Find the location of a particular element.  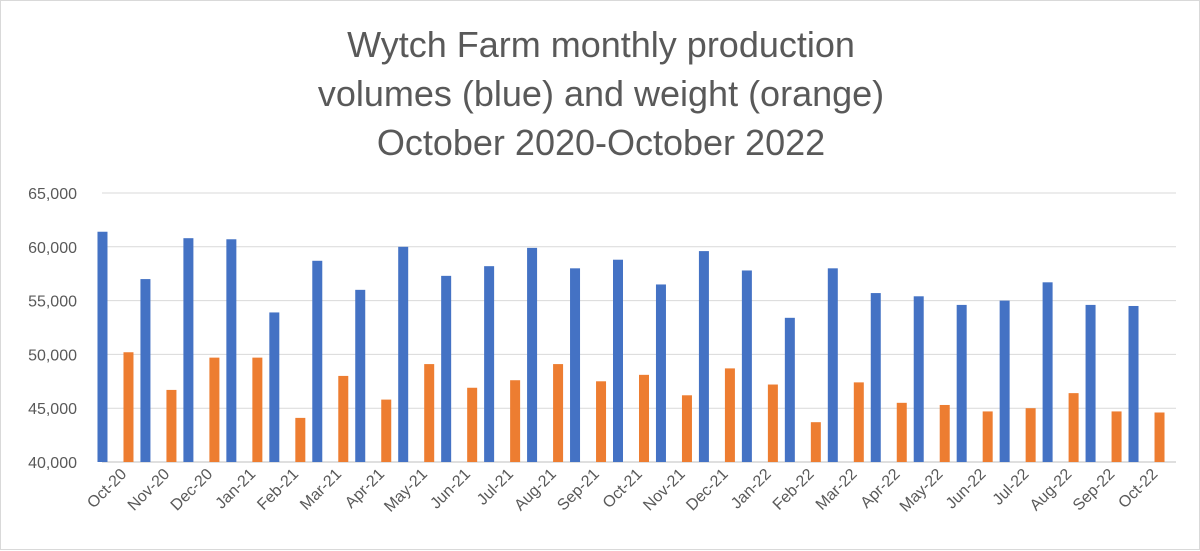

x-tick-label: Jan-21 is located at coordinates (236, 489).